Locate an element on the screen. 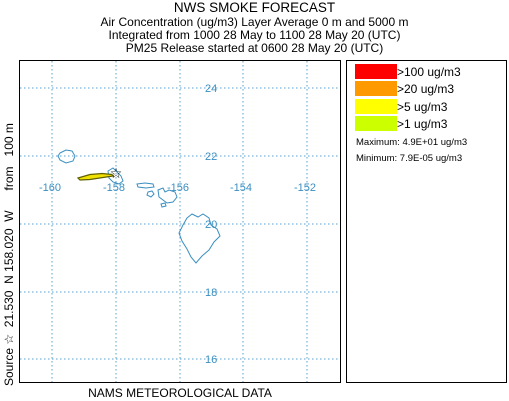 The height and width of the screenshot is (401, 509). lon-label-158: -158 is located at coordinates (114, 188).